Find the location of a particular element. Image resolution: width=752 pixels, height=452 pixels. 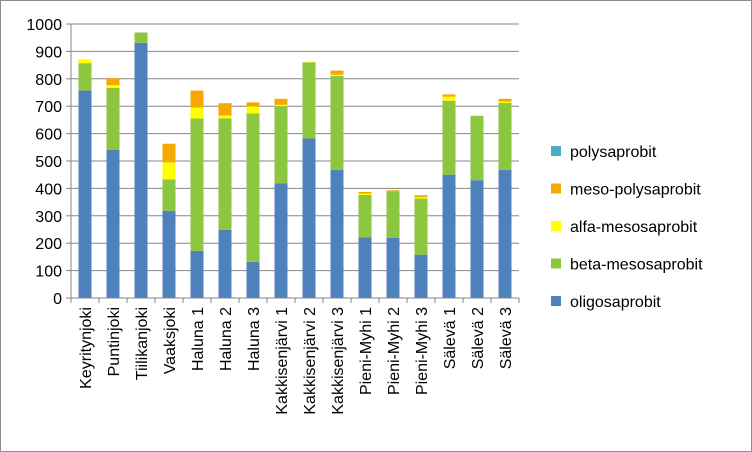

x-tick-label-keyritynjoki: Keyritynjoki is located at coordinates (86, 348).